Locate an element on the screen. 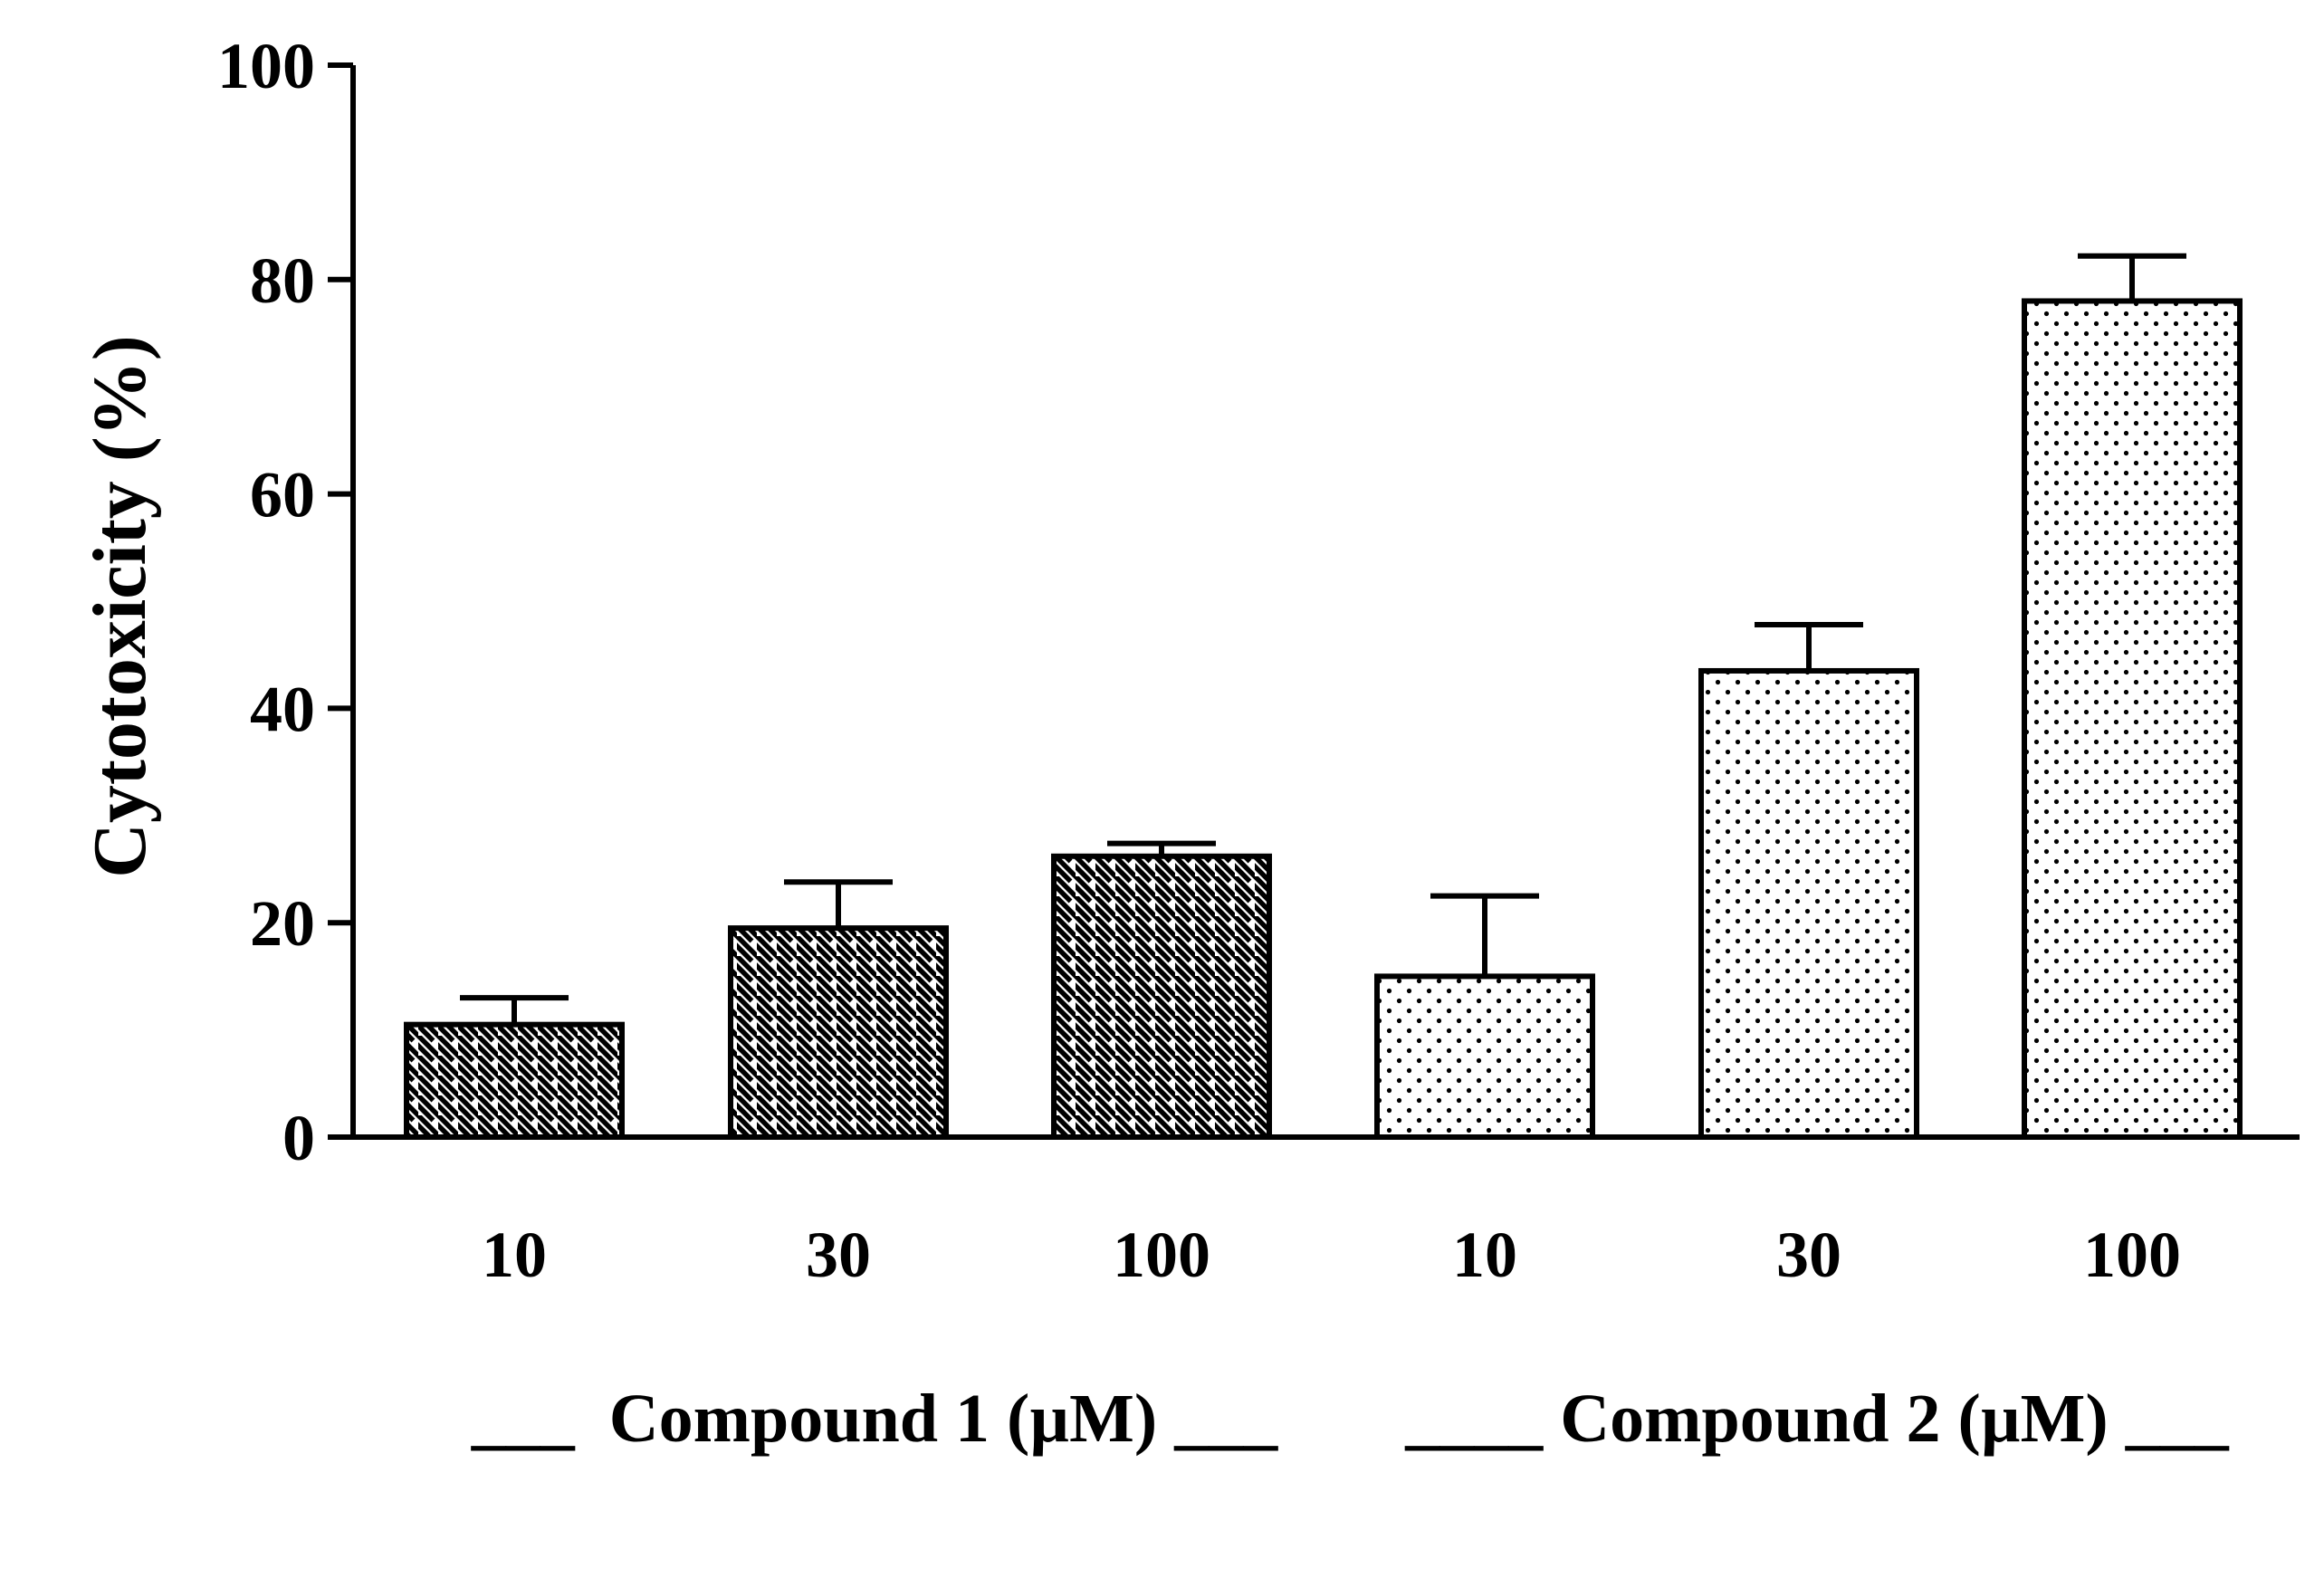  y-tick-label: 80 is located at coordinates (282, 280).